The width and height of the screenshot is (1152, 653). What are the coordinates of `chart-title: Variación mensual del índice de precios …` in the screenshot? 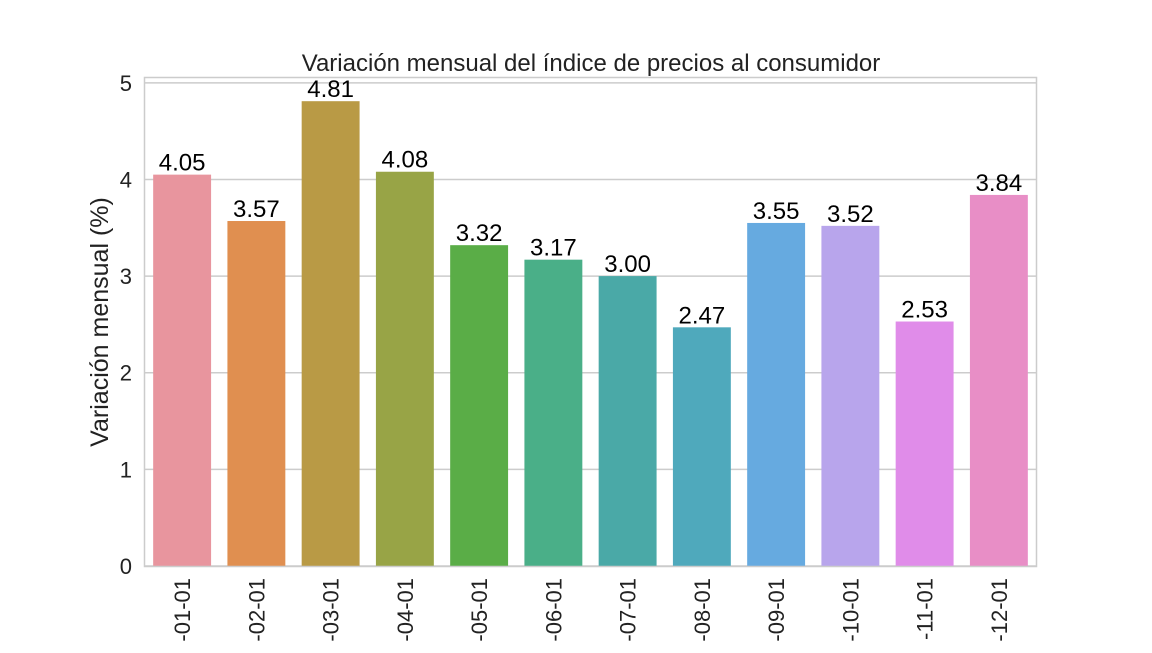 It's located at (591, 63).